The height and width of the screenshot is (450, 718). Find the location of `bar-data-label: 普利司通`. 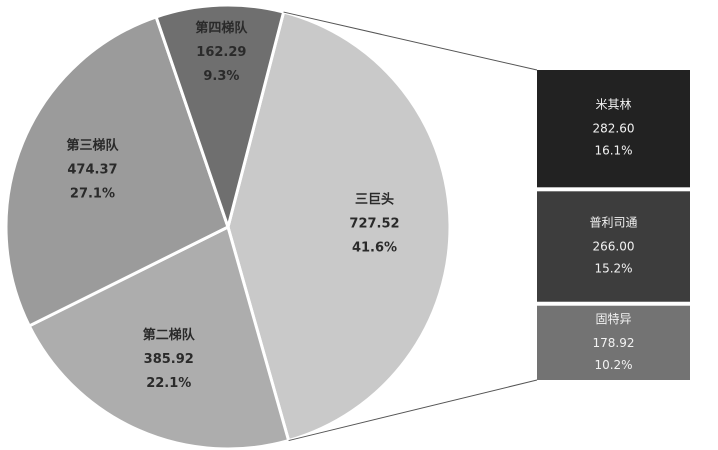

bar-data-label: 普利司通 is located at coordinates (613, 223).